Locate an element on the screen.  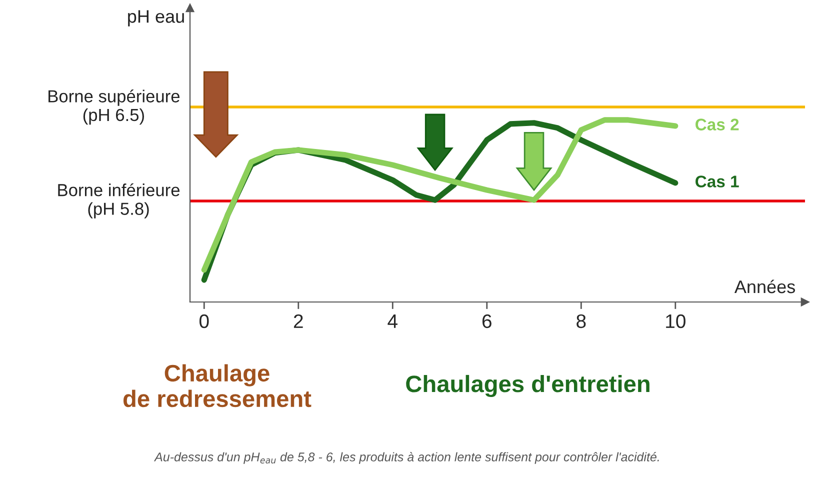
x-tick-label: 8 is located at coordinates (581, 321).